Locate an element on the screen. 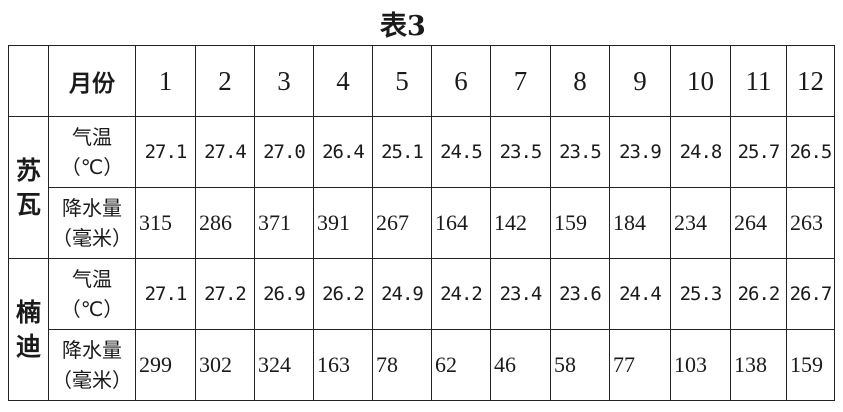 The width and height of the screenshot is (843, 412). month-header: 6 is located at coordinates (461, 81).